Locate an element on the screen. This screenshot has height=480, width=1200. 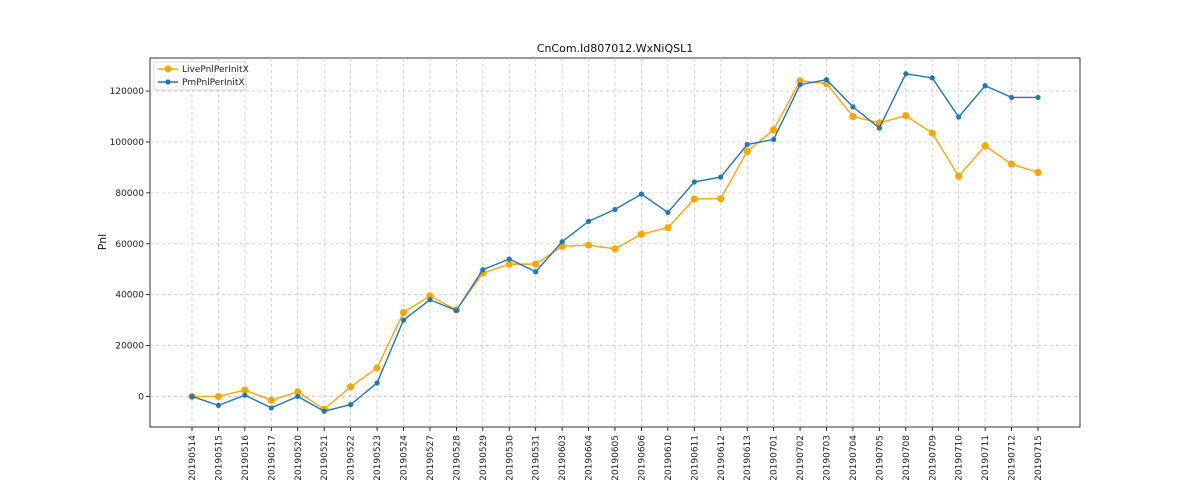
x-tick-label: 20190524 is located at coordinates (405, 457).